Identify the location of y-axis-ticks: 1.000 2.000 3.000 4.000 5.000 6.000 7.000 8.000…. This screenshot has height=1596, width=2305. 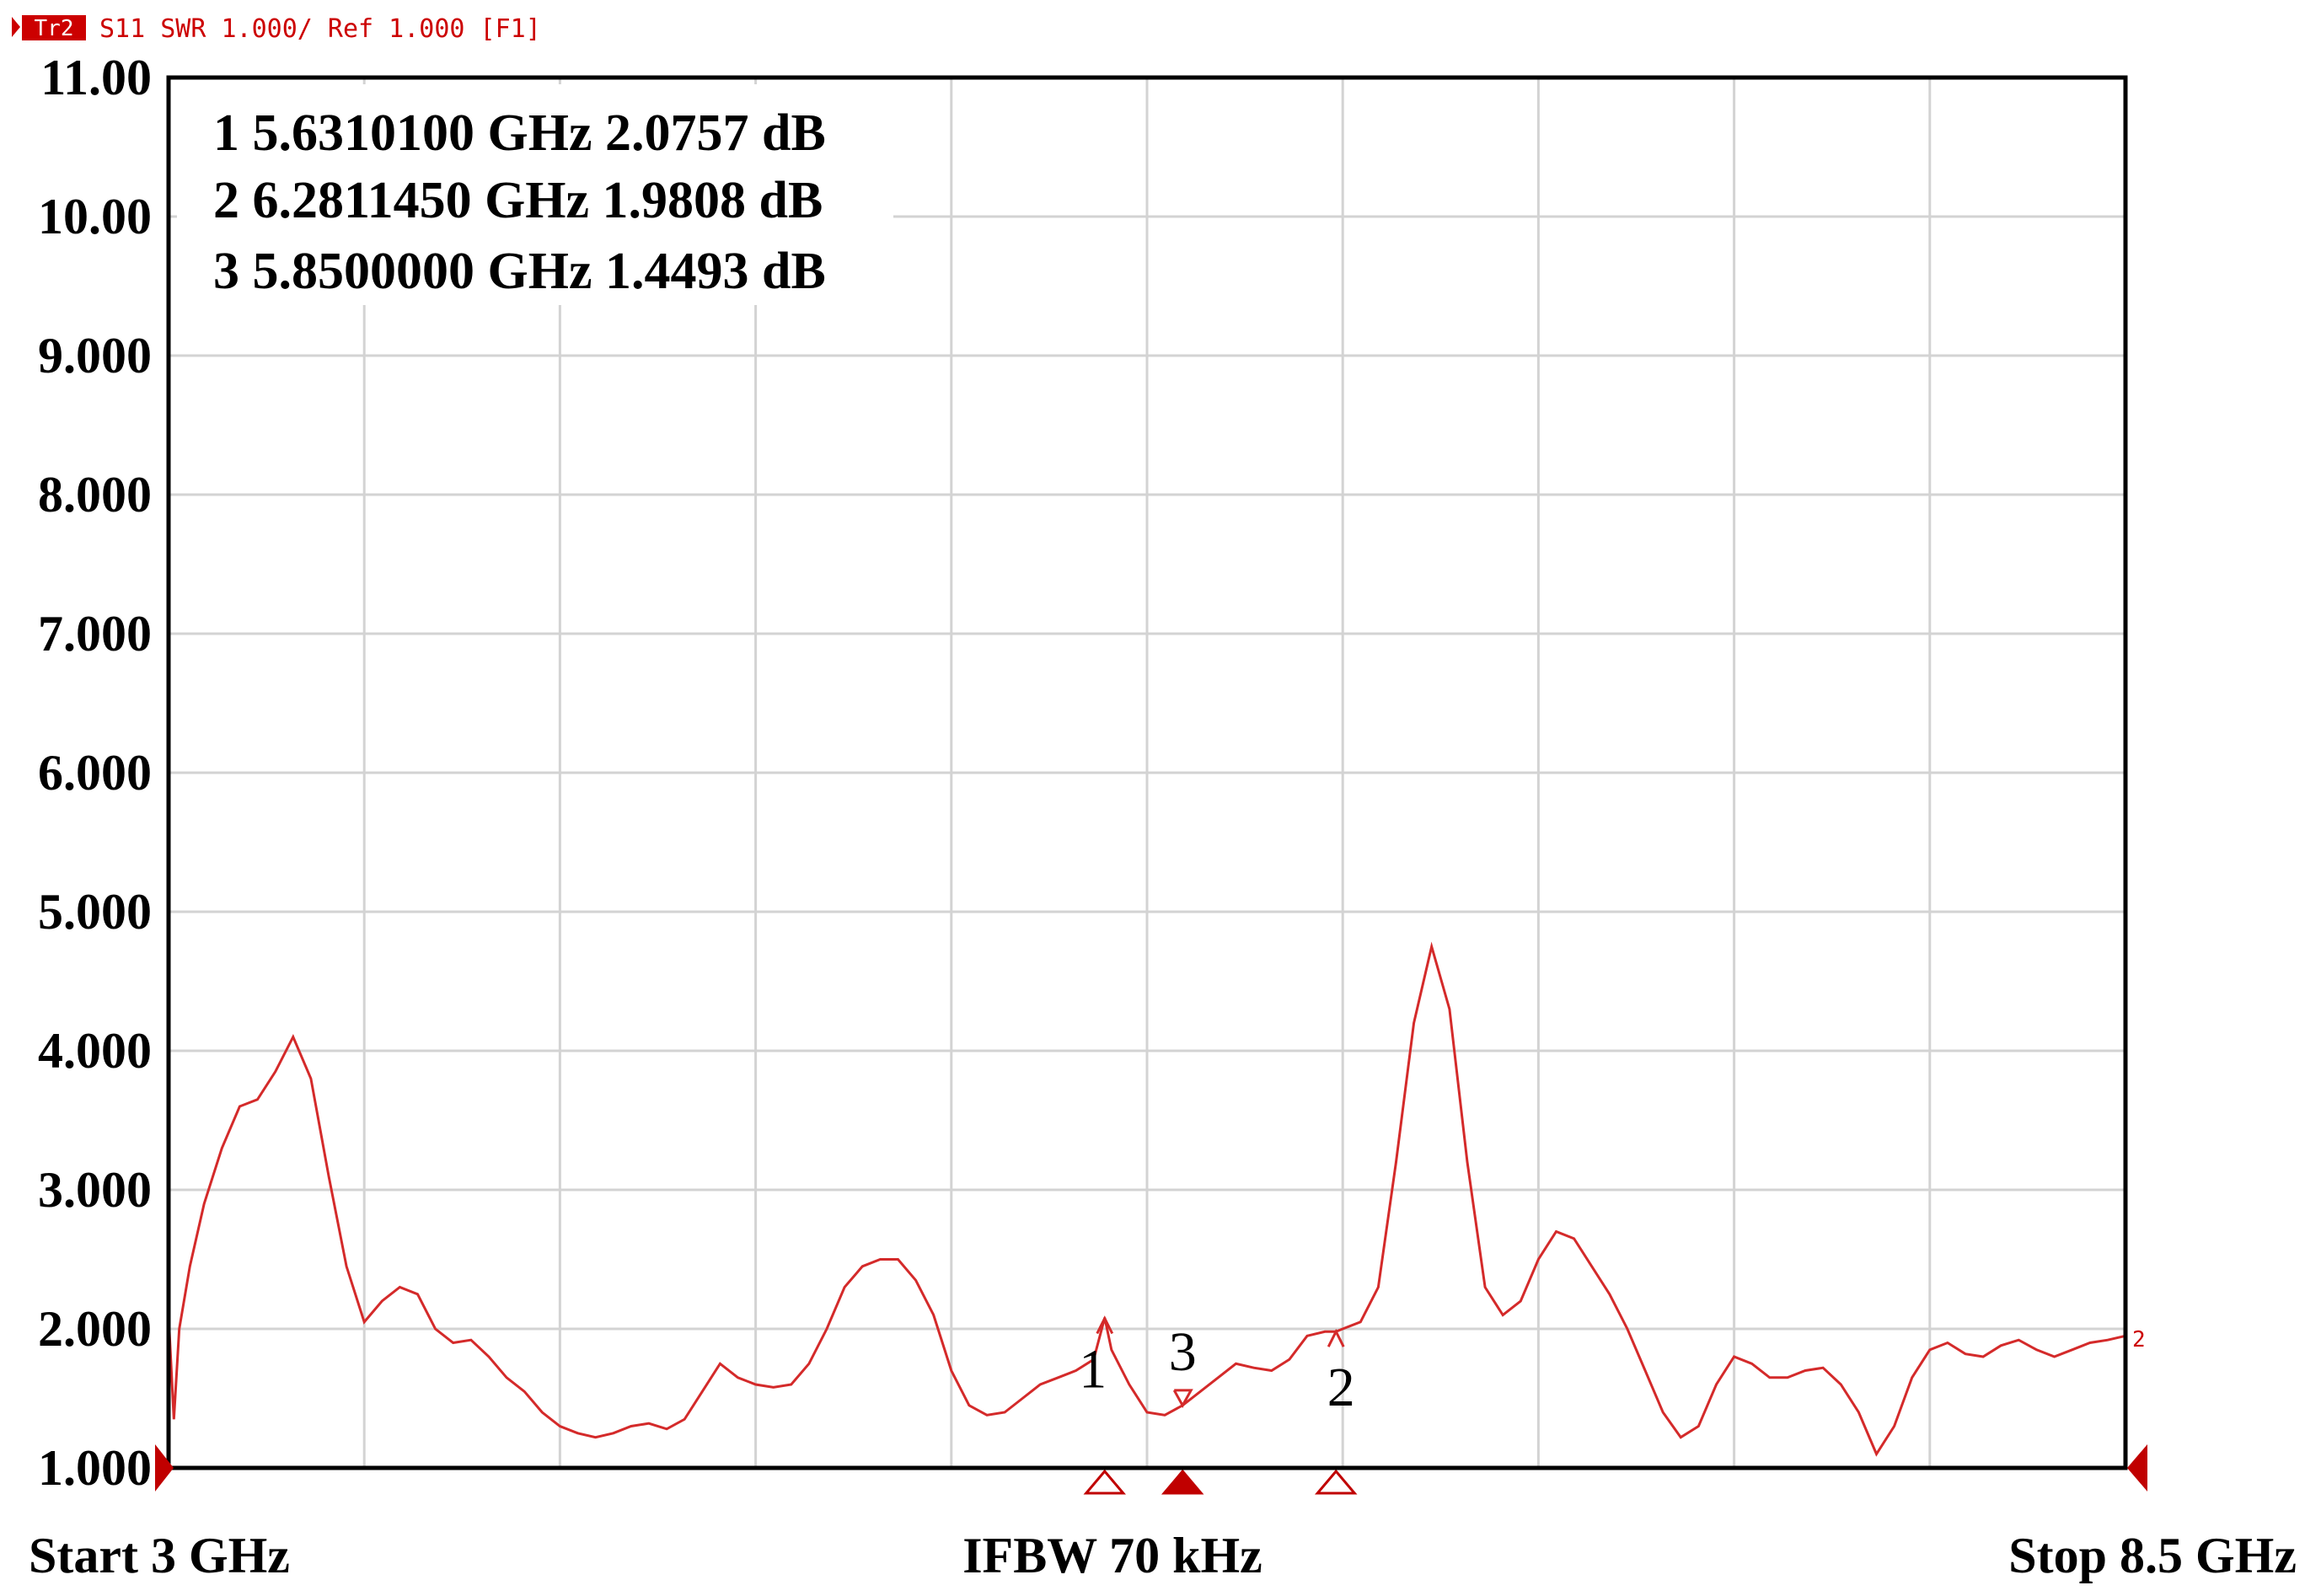
(95, 773).